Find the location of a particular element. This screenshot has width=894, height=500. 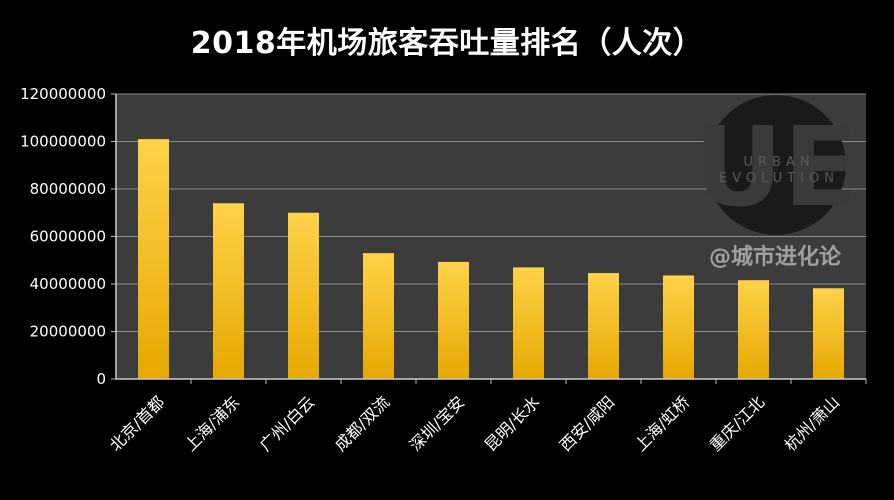

y-tick-label: 100000000 is located at coordinates (63, 142).